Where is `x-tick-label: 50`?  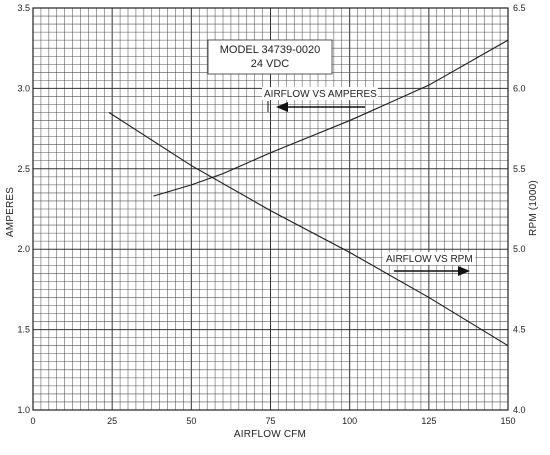 x-tick-label: 50 is located at coordinates (191, 421).